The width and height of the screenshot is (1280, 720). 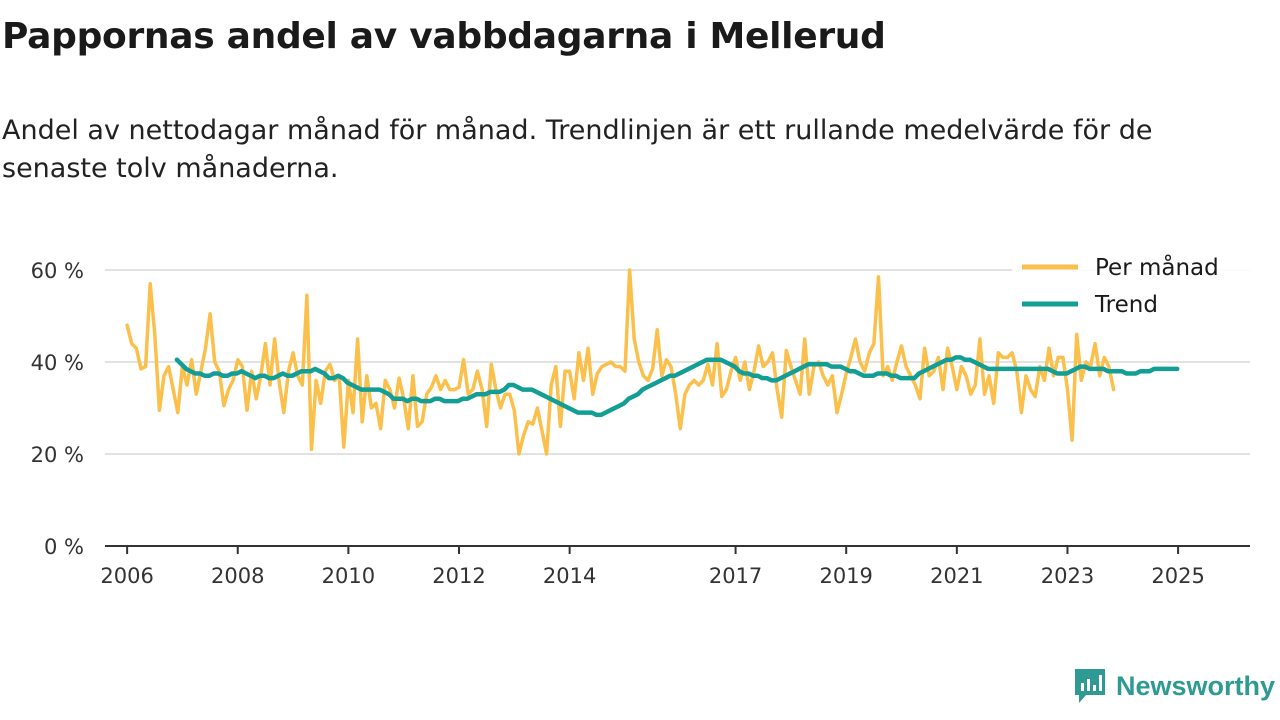 What do you see at coordinates (64, 547) in the screenshot?
I see `y-tick-label: 0 %` at bounding box center [64, 547].